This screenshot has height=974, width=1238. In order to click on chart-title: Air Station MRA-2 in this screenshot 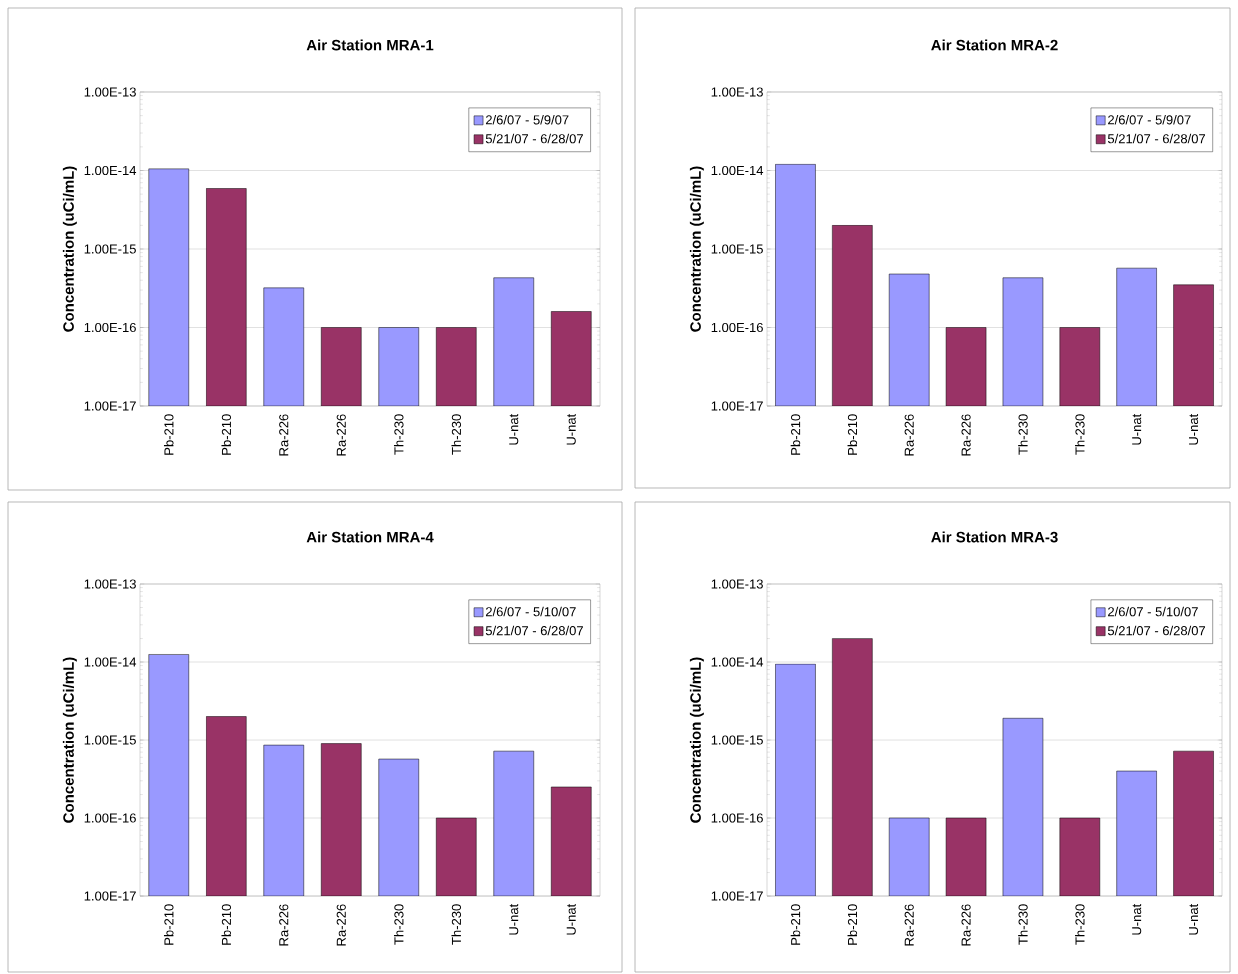, I will do `click(994, 45)`.